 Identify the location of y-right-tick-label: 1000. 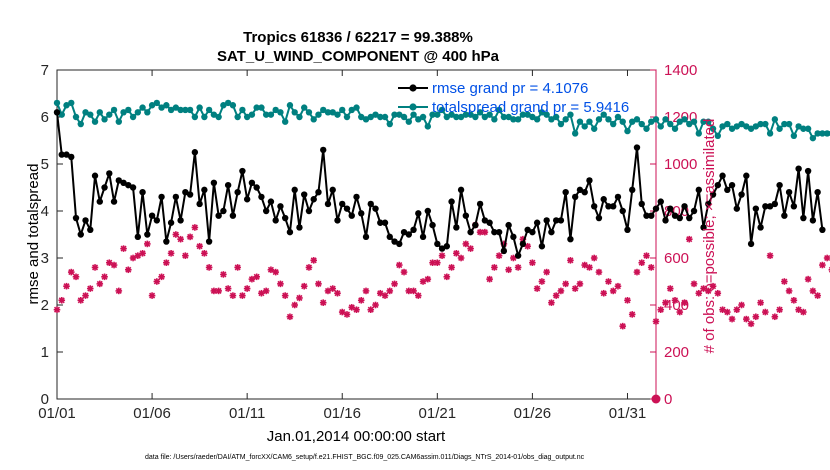
(680, 164).